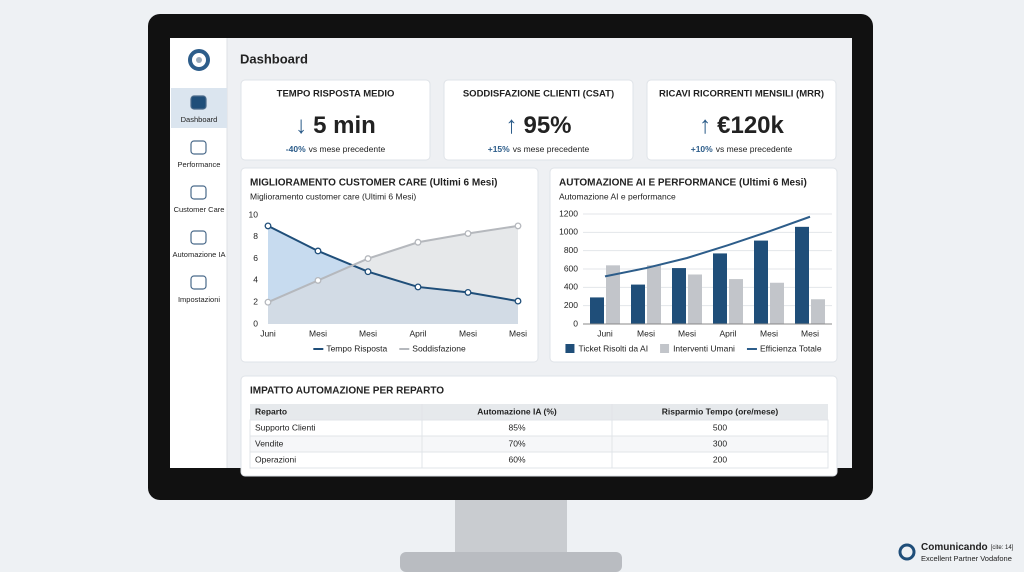 This screenshot has width=1024, height=572. What do you see at coordinates (538, 94) in the screenshot?
I see `kpi-title: SODDISFAZIONE CLIENTI (CSAT)` at bounding box center [538, 94].